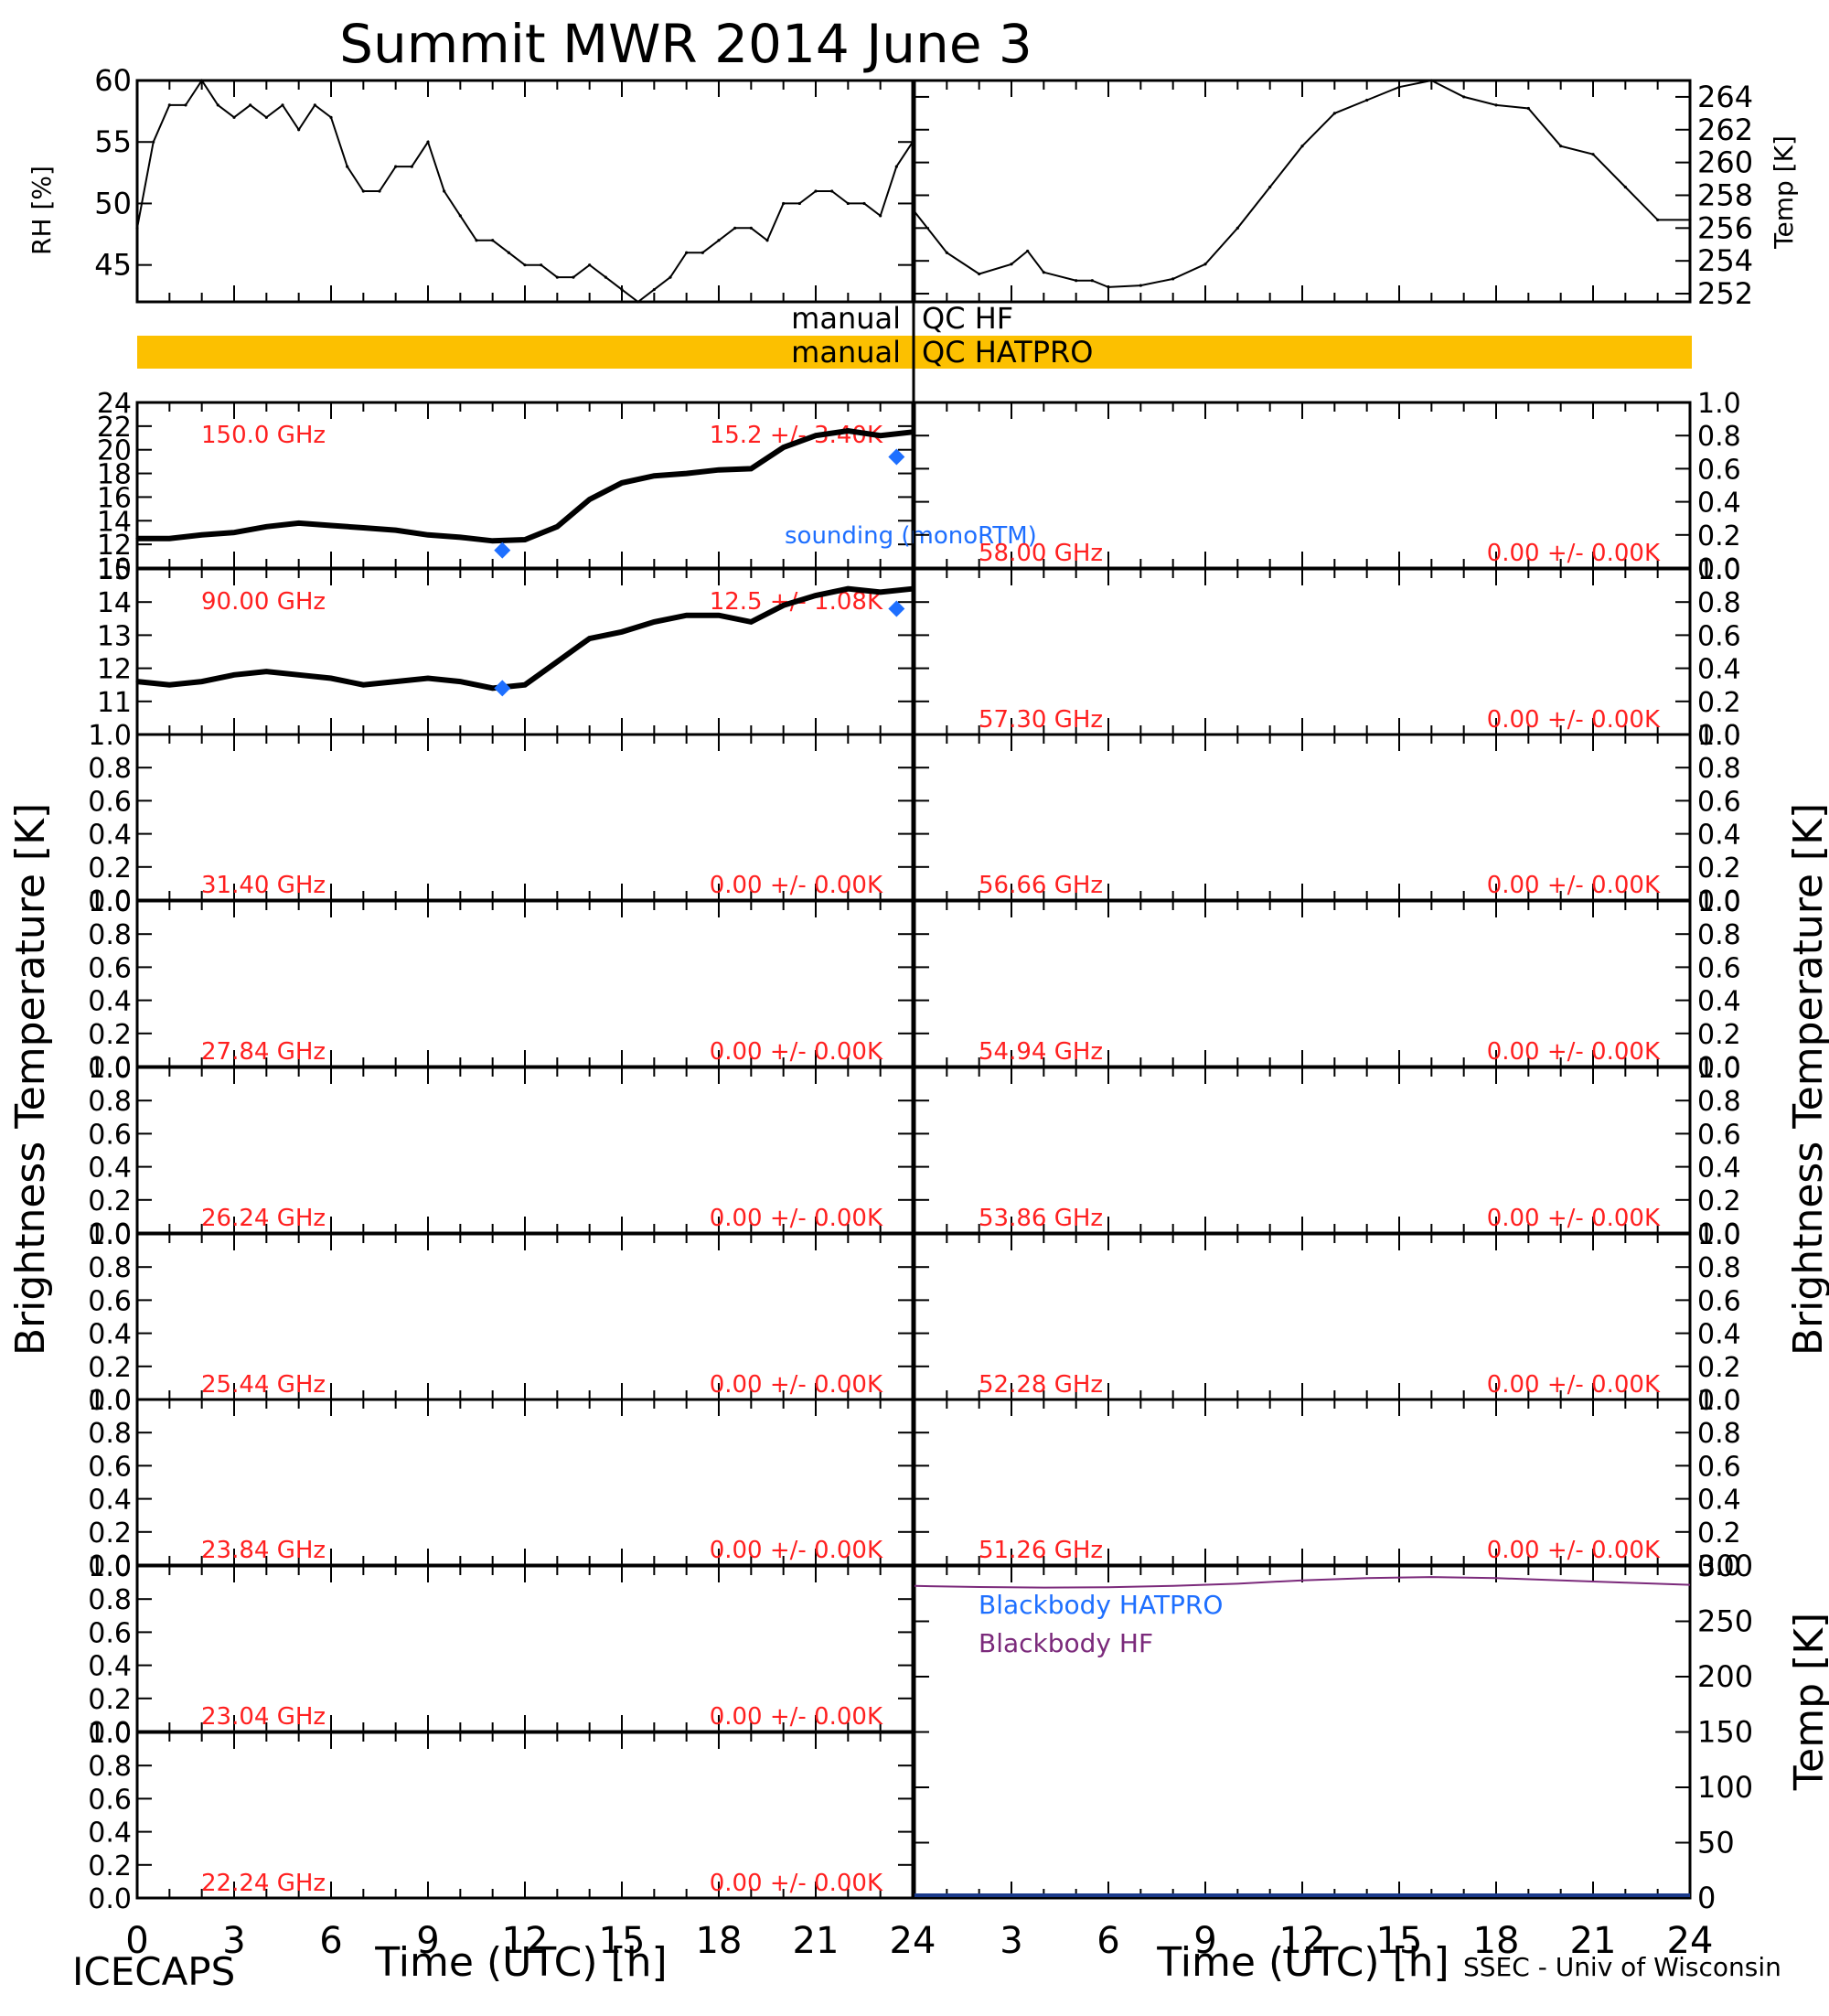  I want to click on panel-frequency-label: 53.86 GHz, so click(1041, 1218).